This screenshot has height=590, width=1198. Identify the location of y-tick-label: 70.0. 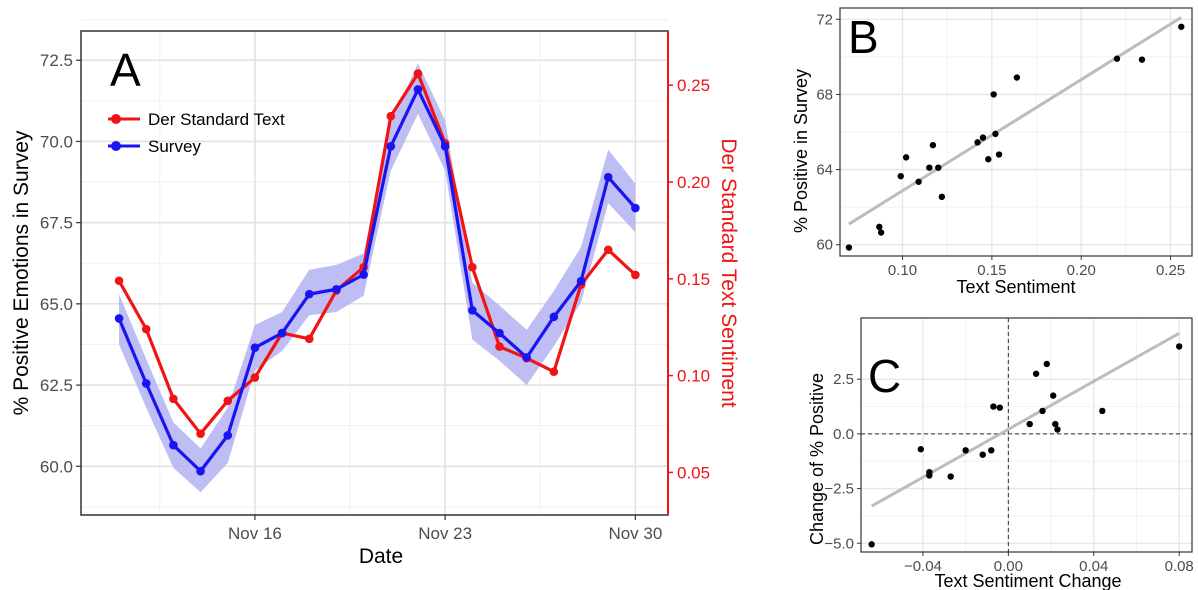
(56, 141).